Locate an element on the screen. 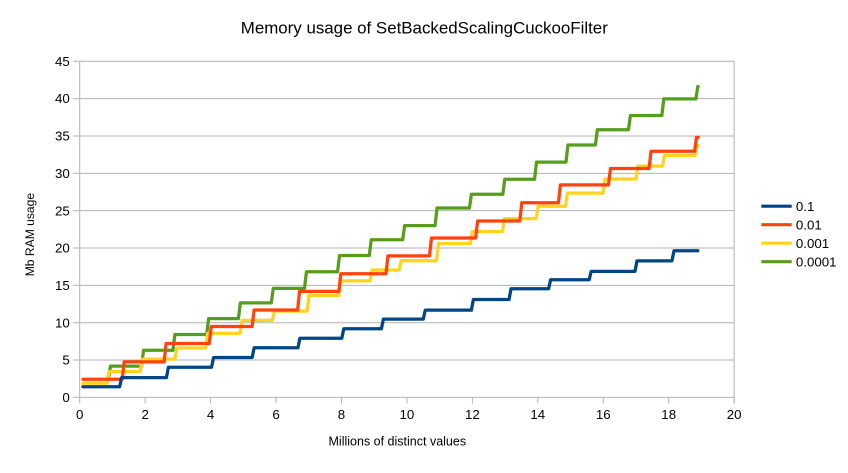  svg-text: 15 is located at coordinates (62, 285).